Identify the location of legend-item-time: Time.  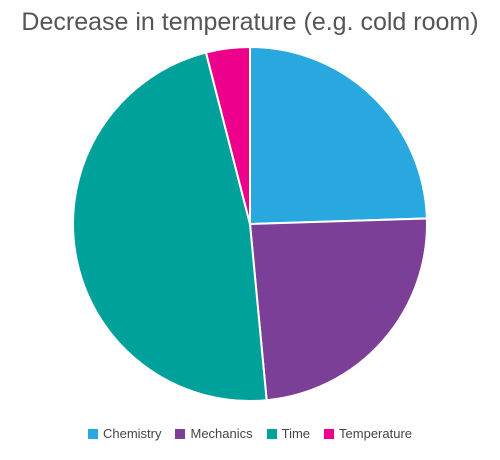
(288, 433).